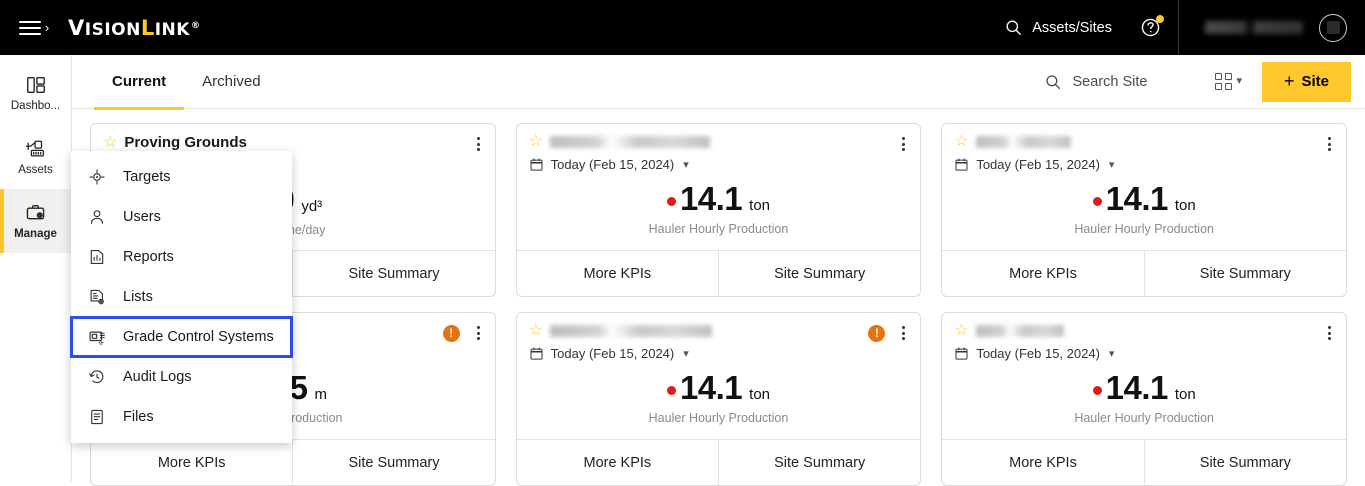 This screenshot has height=486, width=1365. I want to click on avatar, so click(1333, 27).